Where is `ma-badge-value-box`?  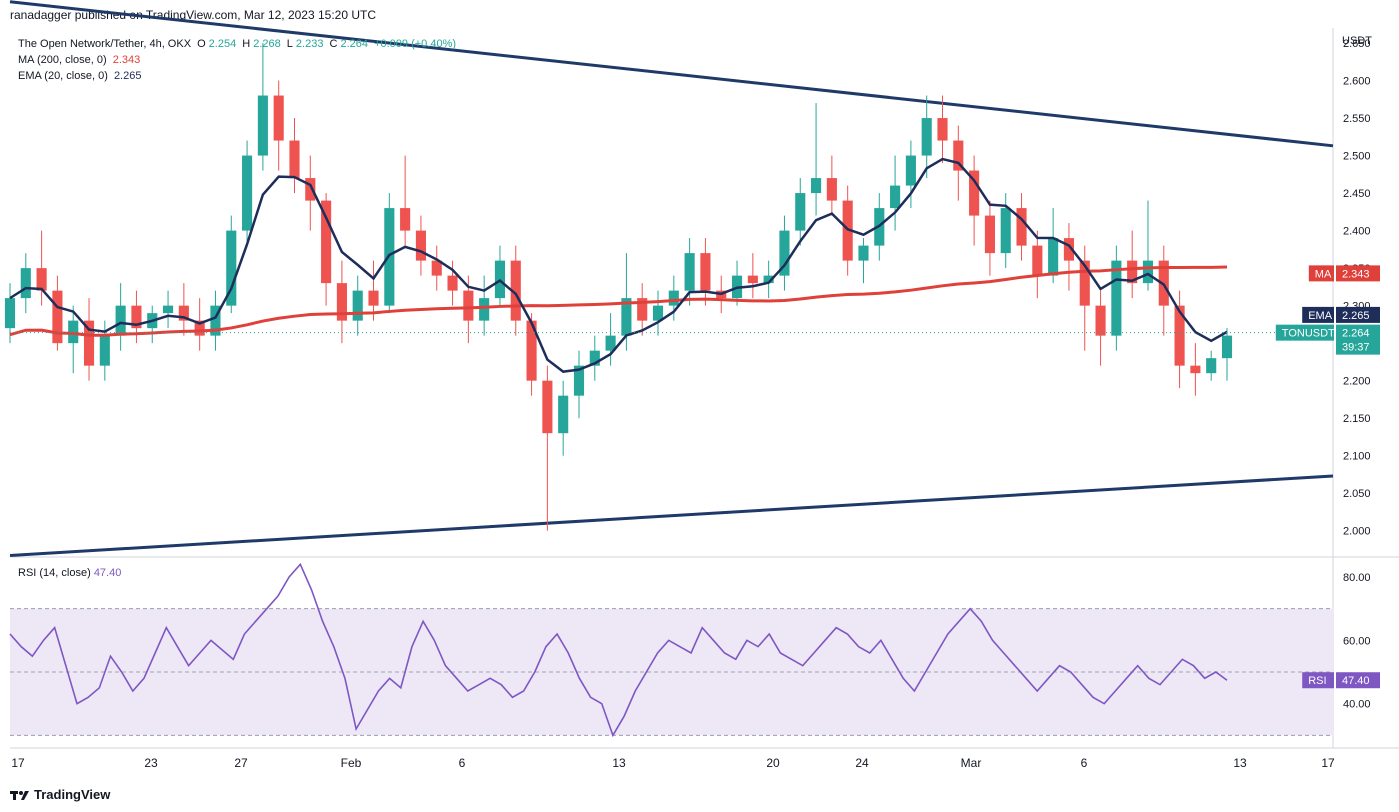 ma-badge-value-box is located at coordinates (1358, 273).